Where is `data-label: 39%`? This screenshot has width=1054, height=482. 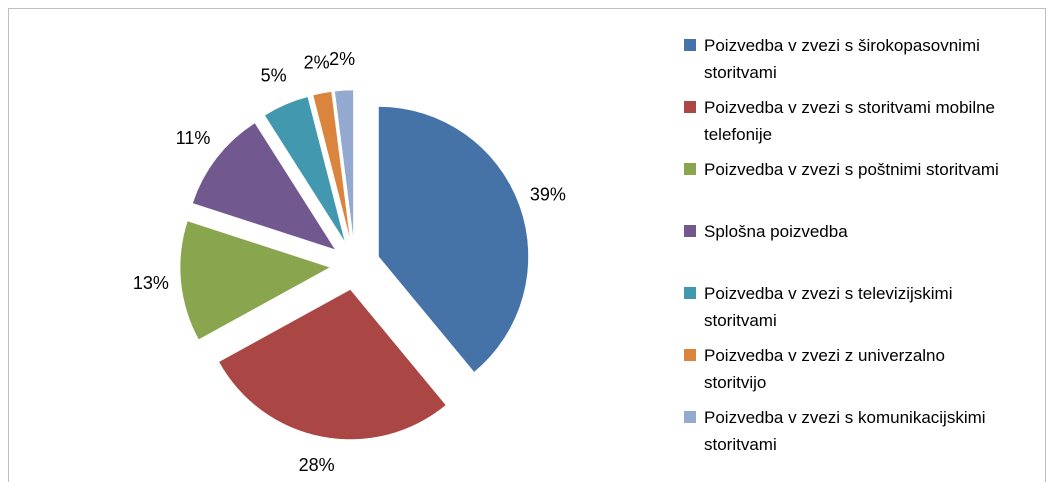
data-label: 39% is located at coordinates (548, 194).